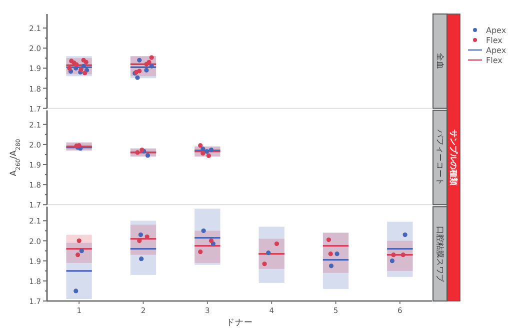  I want to click on text: バフィーコート, so click(440, 157).